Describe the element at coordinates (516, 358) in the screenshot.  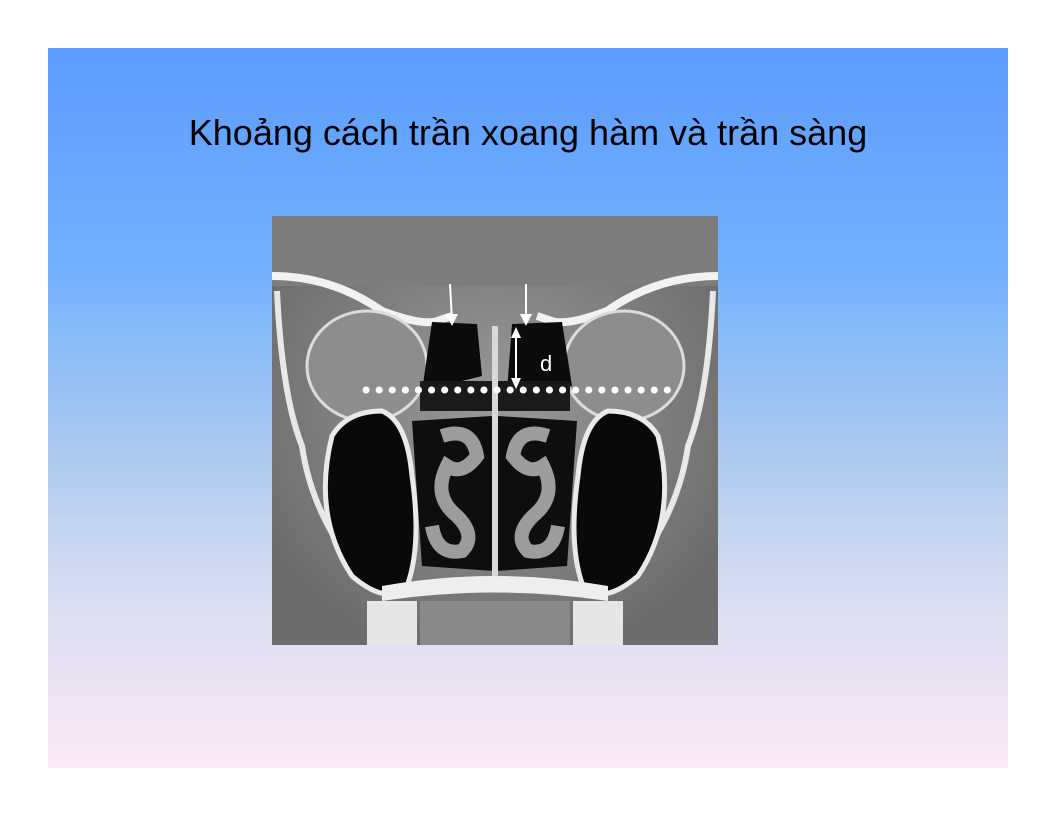
I see `distance-arrow-icon` at that location.